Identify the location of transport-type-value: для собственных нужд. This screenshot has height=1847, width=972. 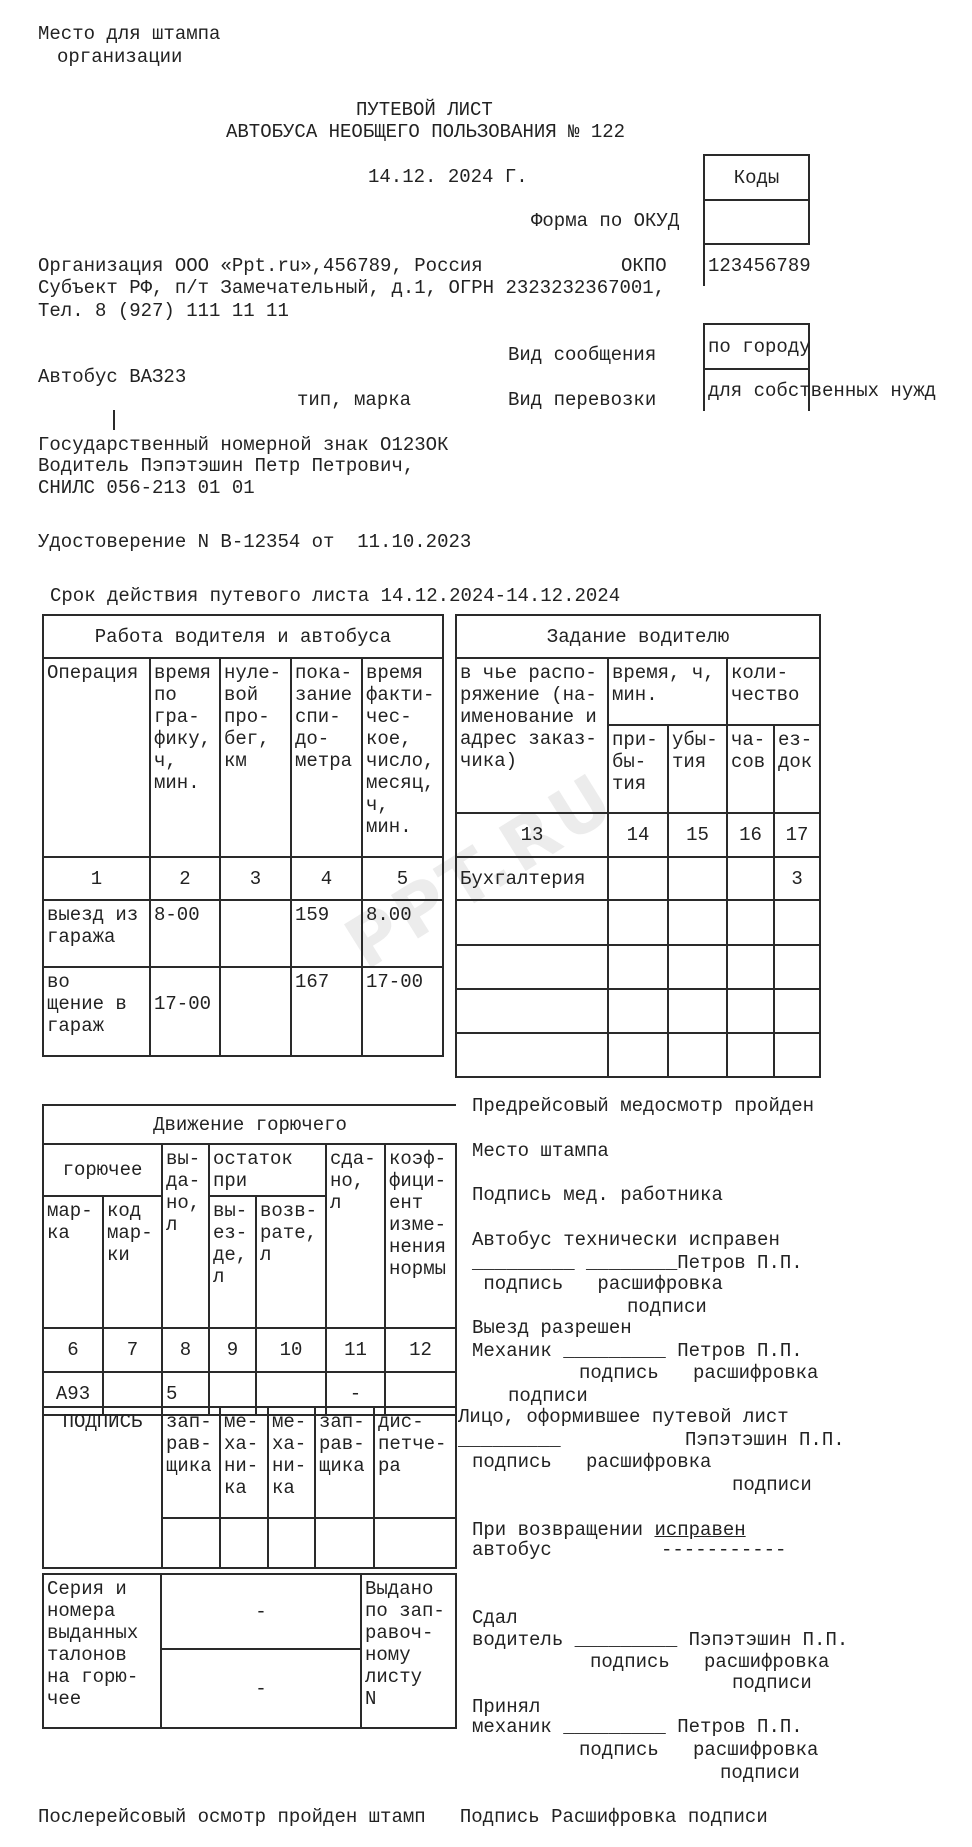
(819, 389).